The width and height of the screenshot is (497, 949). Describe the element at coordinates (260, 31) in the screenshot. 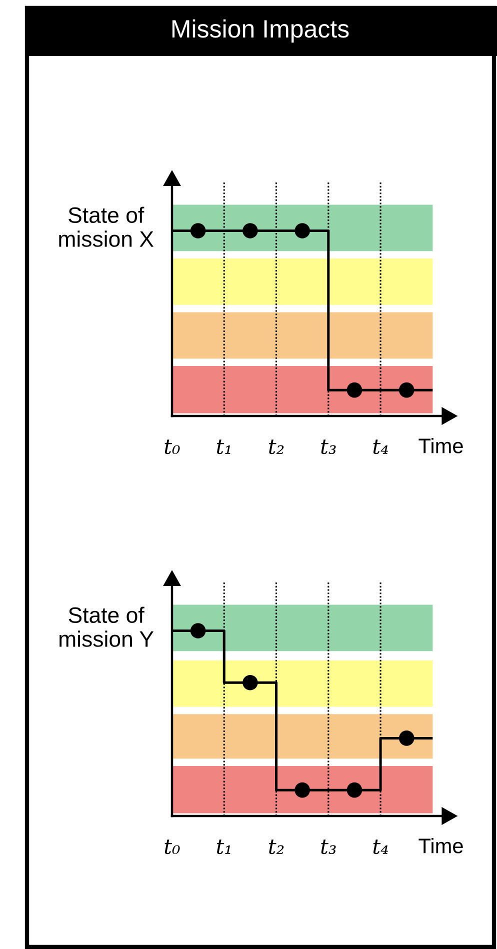

I see `chart-title: Mission Impacts` at that location.